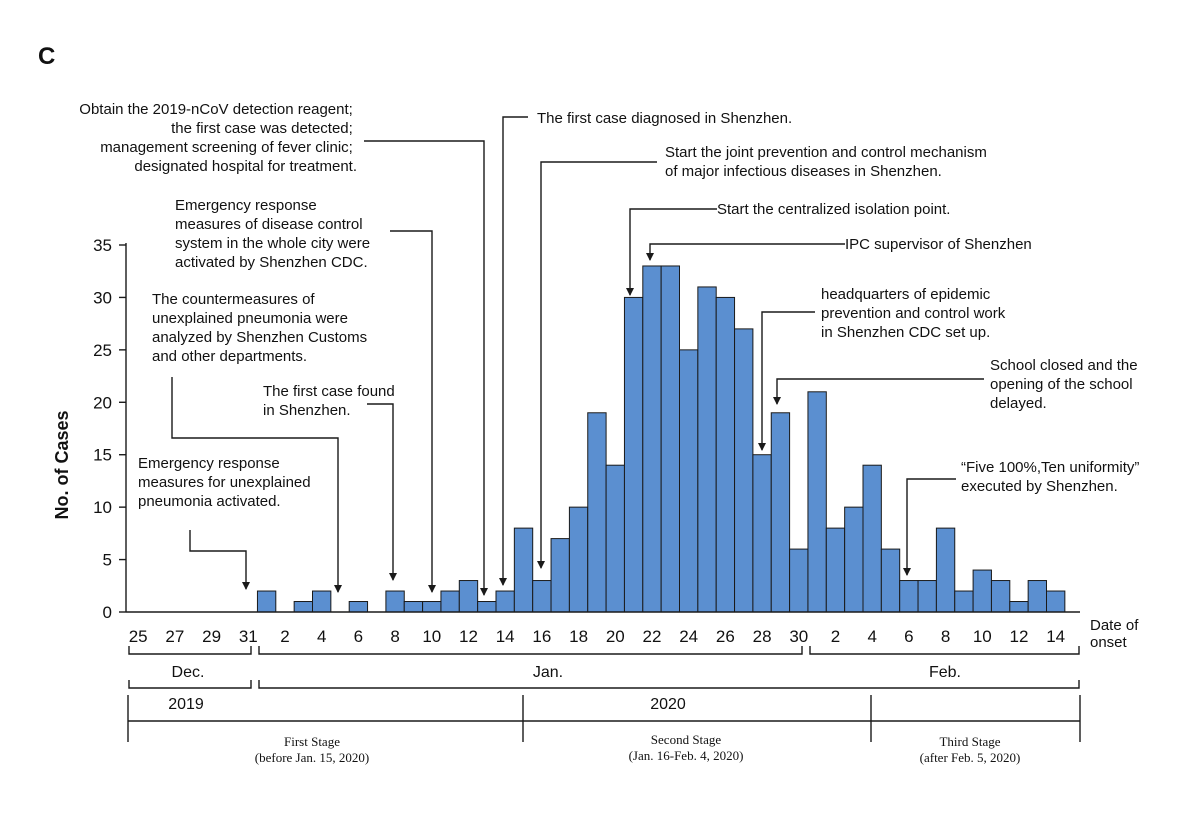 The height and width of the screenshot is (825, 1200). Describe the element at coordinates (1039, 486) in the screenshot. I see `annotation-text: executed by Shenzhen.` at that location.